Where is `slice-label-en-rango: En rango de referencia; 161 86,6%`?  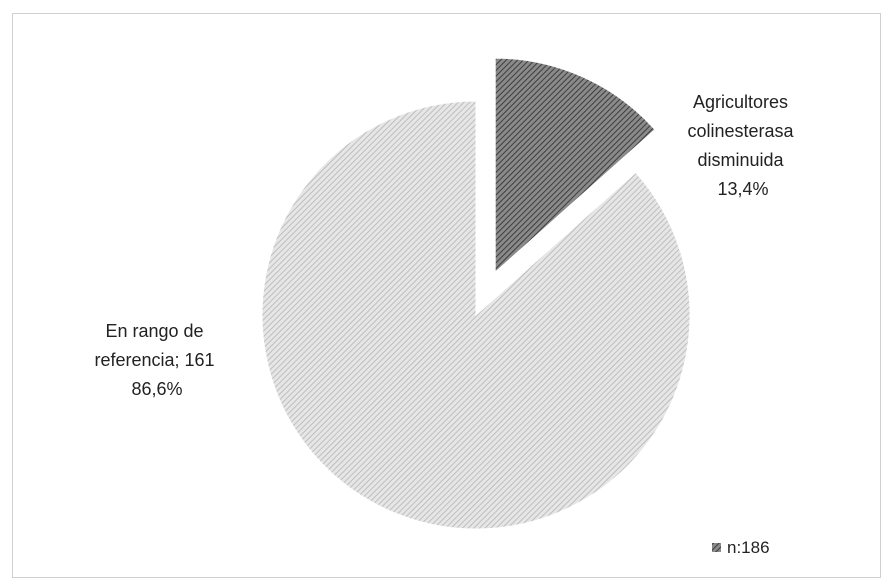
slice-label-en-rango: En rango de referencia; 161 86,6% is located at coordinates (156, 360).